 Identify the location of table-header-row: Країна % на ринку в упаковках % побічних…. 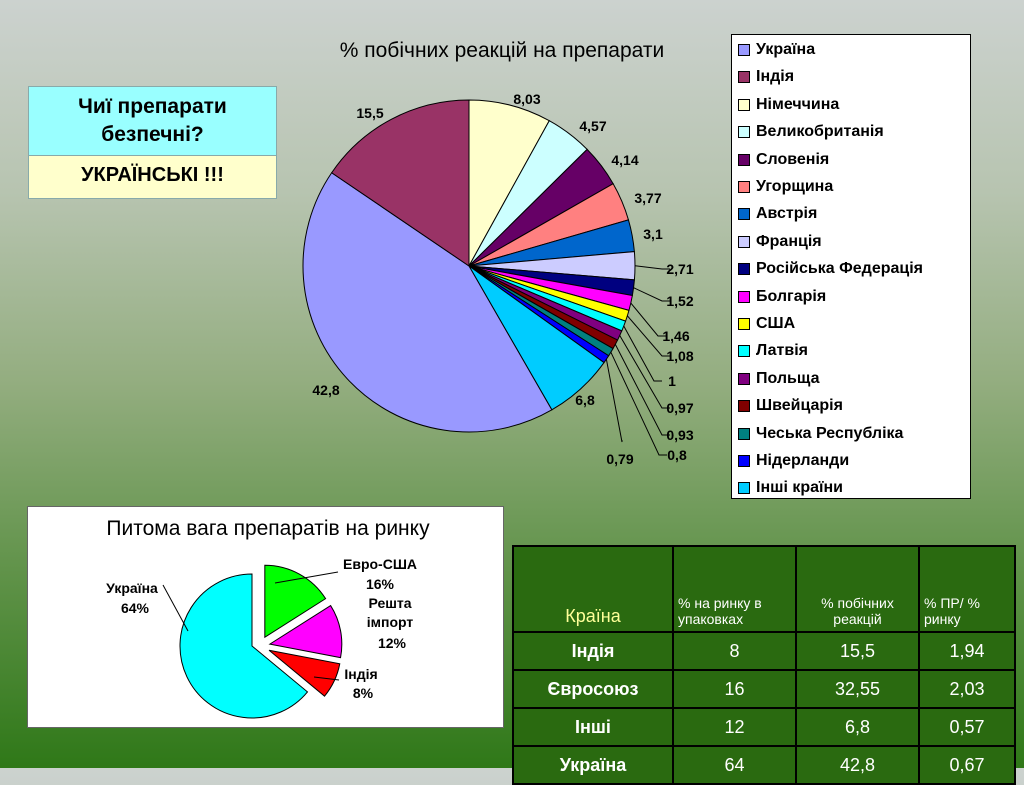
(764, 589).